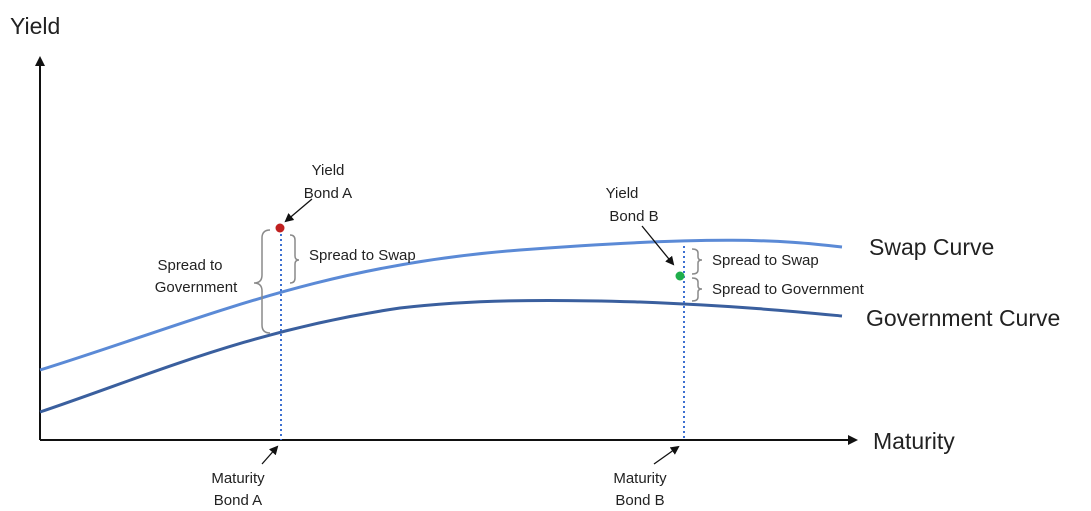 This screenshot has width=1091, height=511. What do you see at coordinates (622, 193) in the screenshot?
I see `bond-b-yield-label-line1: Yield` at bounding box center [622, 193].